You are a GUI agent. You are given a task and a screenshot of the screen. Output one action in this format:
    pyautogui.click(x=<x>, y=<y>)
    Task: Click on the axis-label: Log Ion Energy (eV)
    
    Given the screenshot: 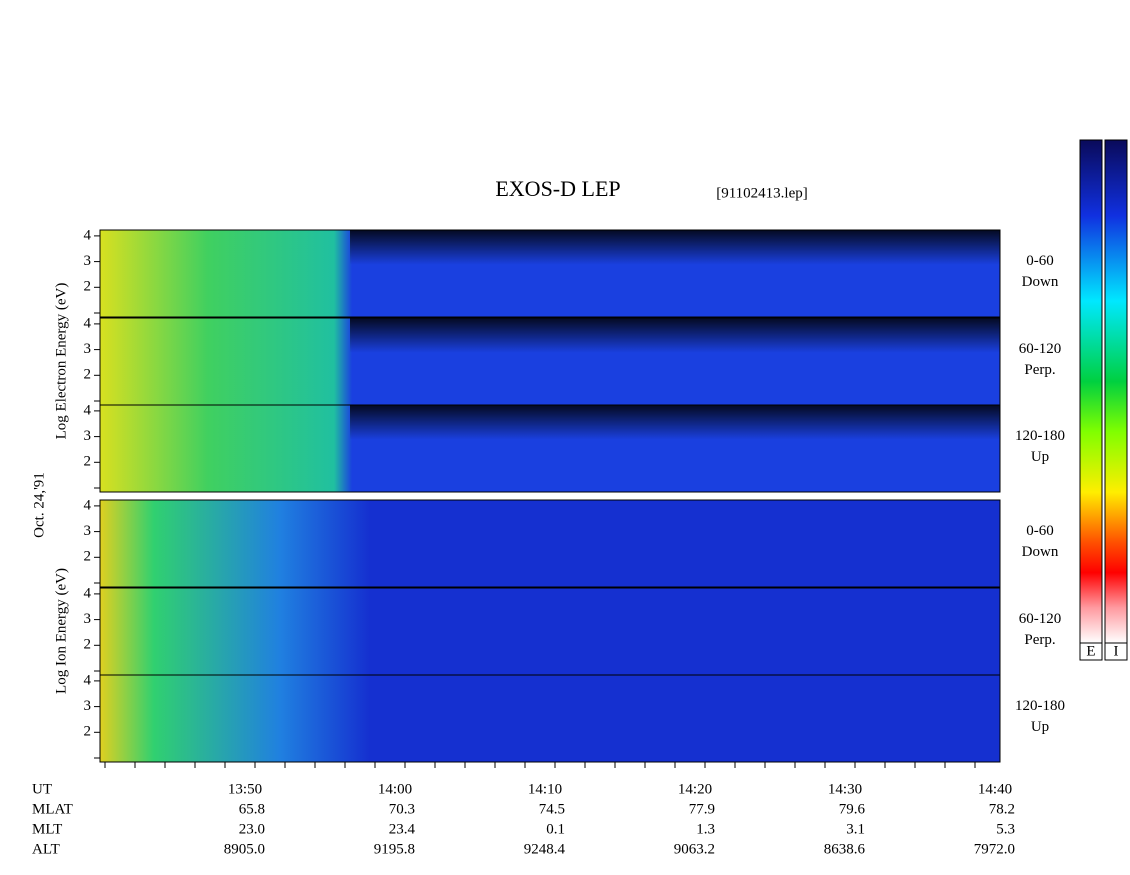 What is the action you would take?
    pyautogui.click(x=61, y=631)
    